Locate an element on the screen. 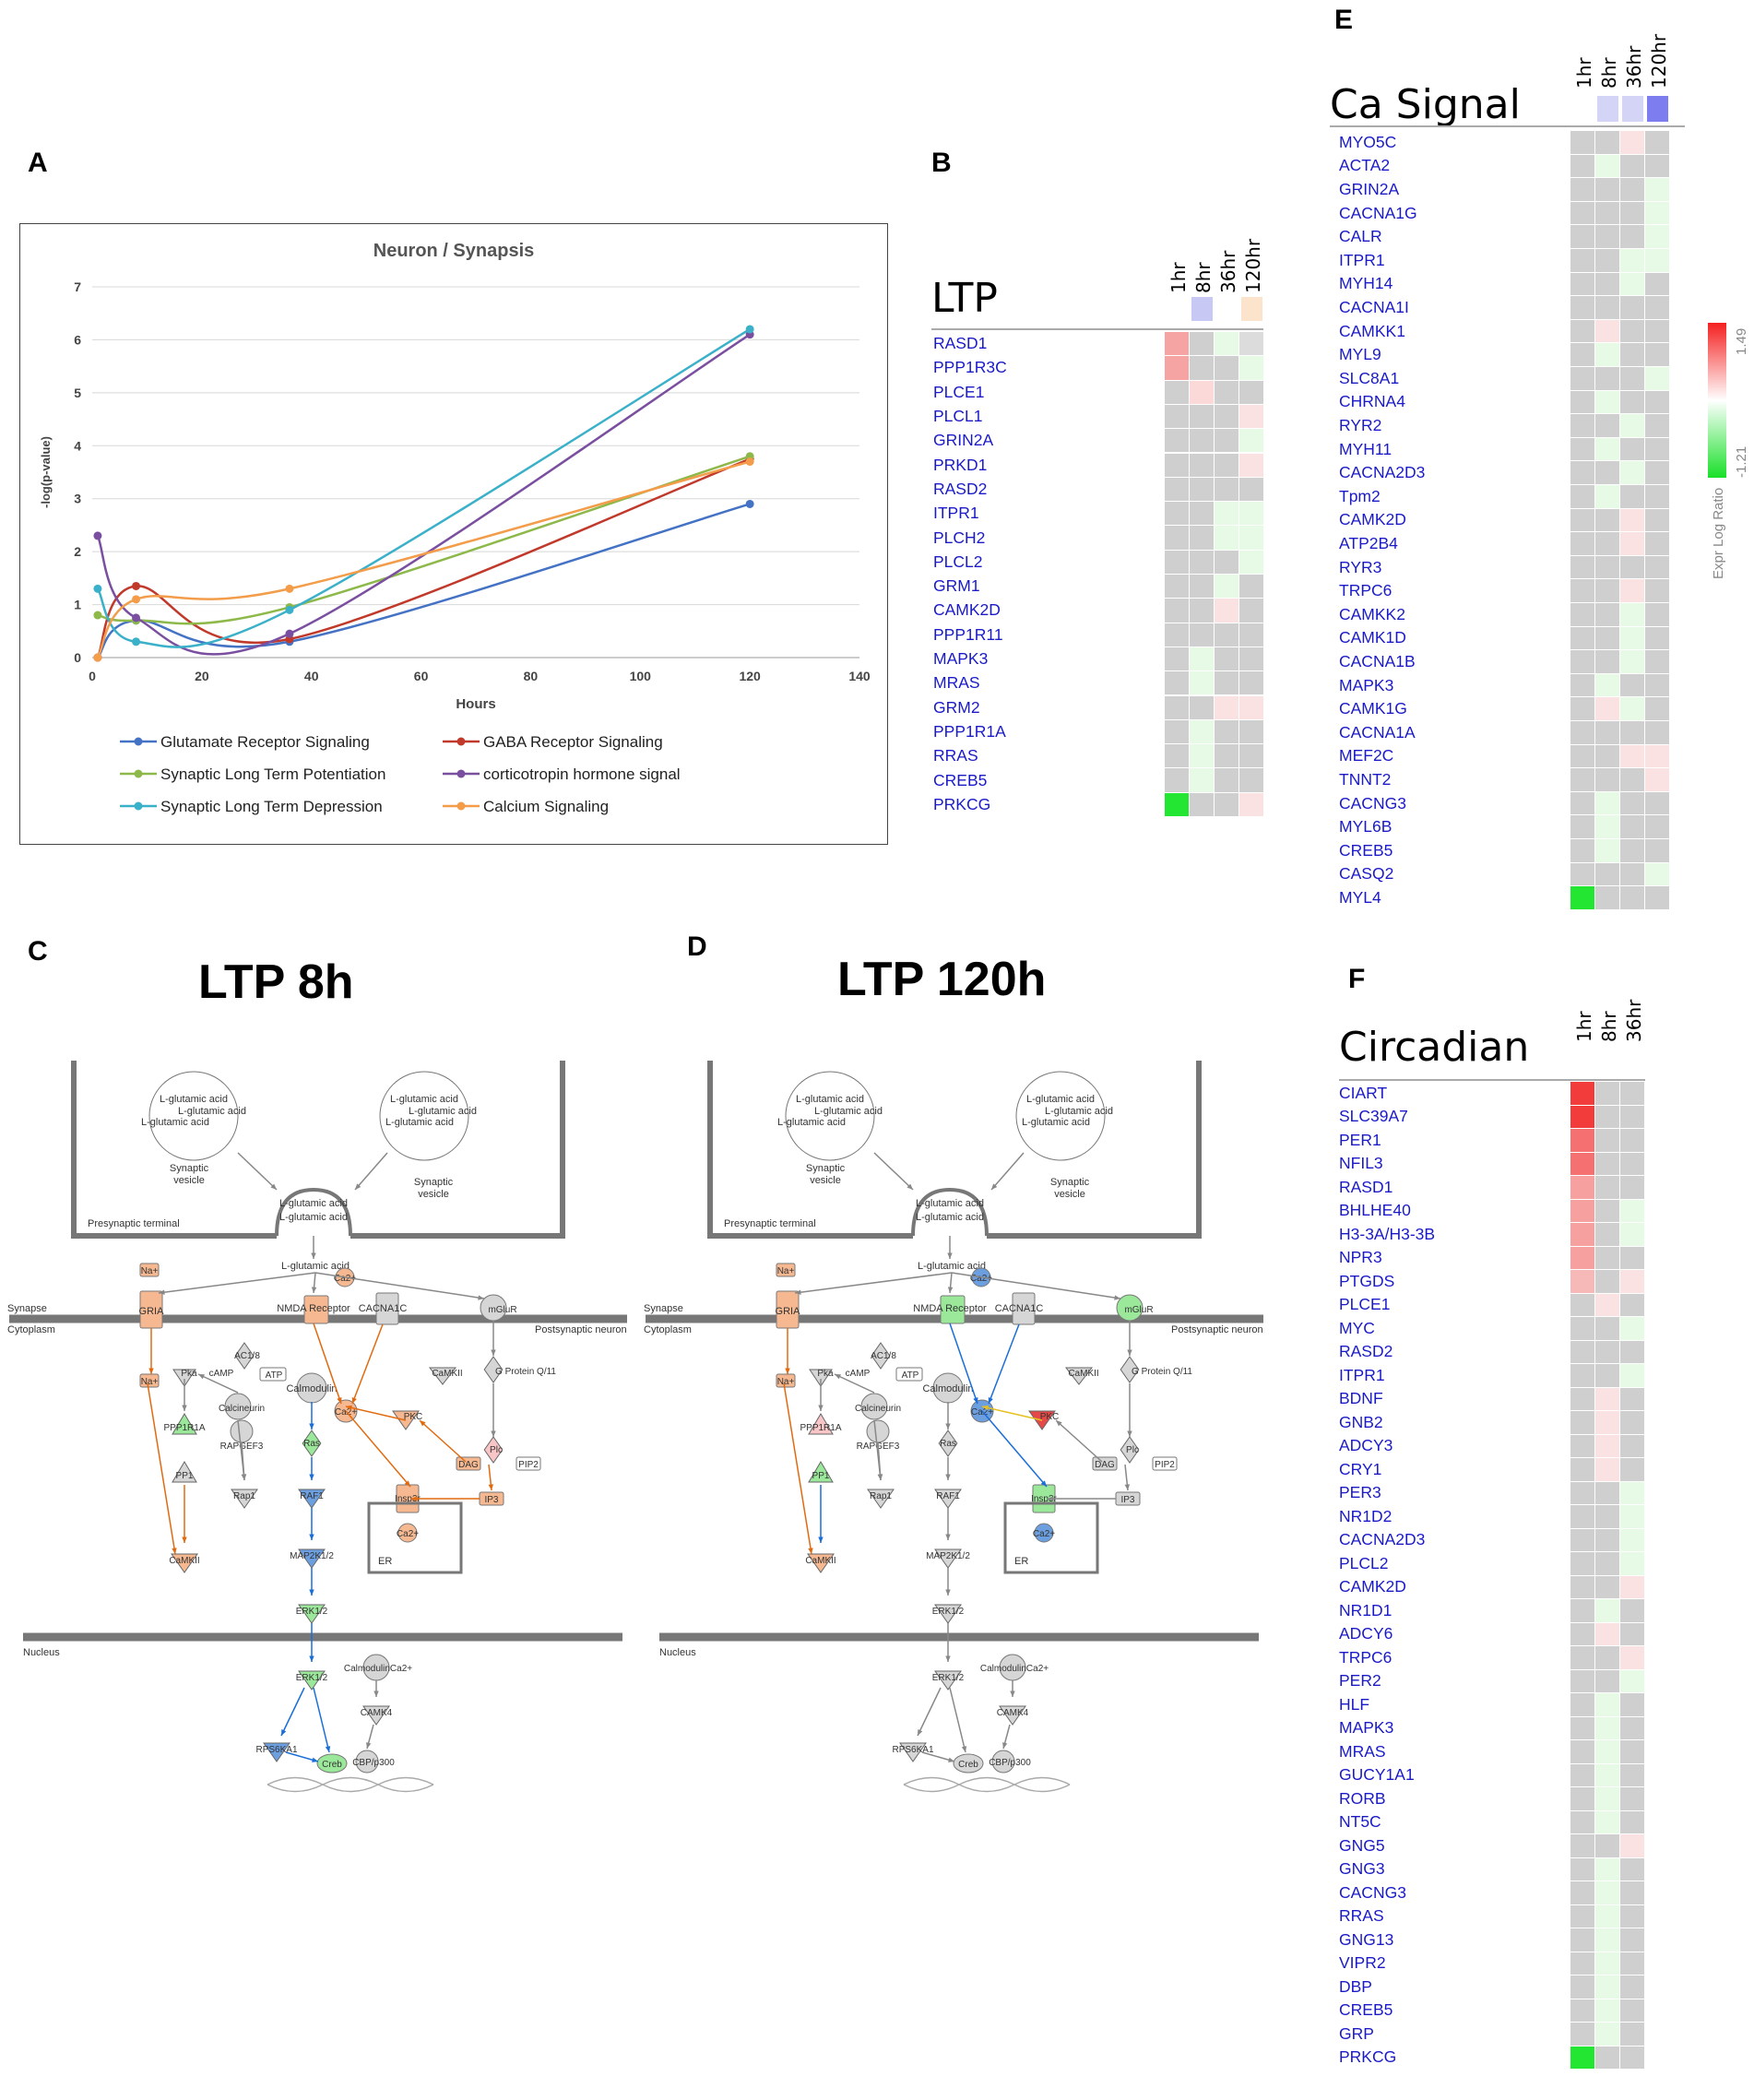 This screenshot has height=2100, width=1754. heatmap-header-swatch is located at coordinates (1658, 109).